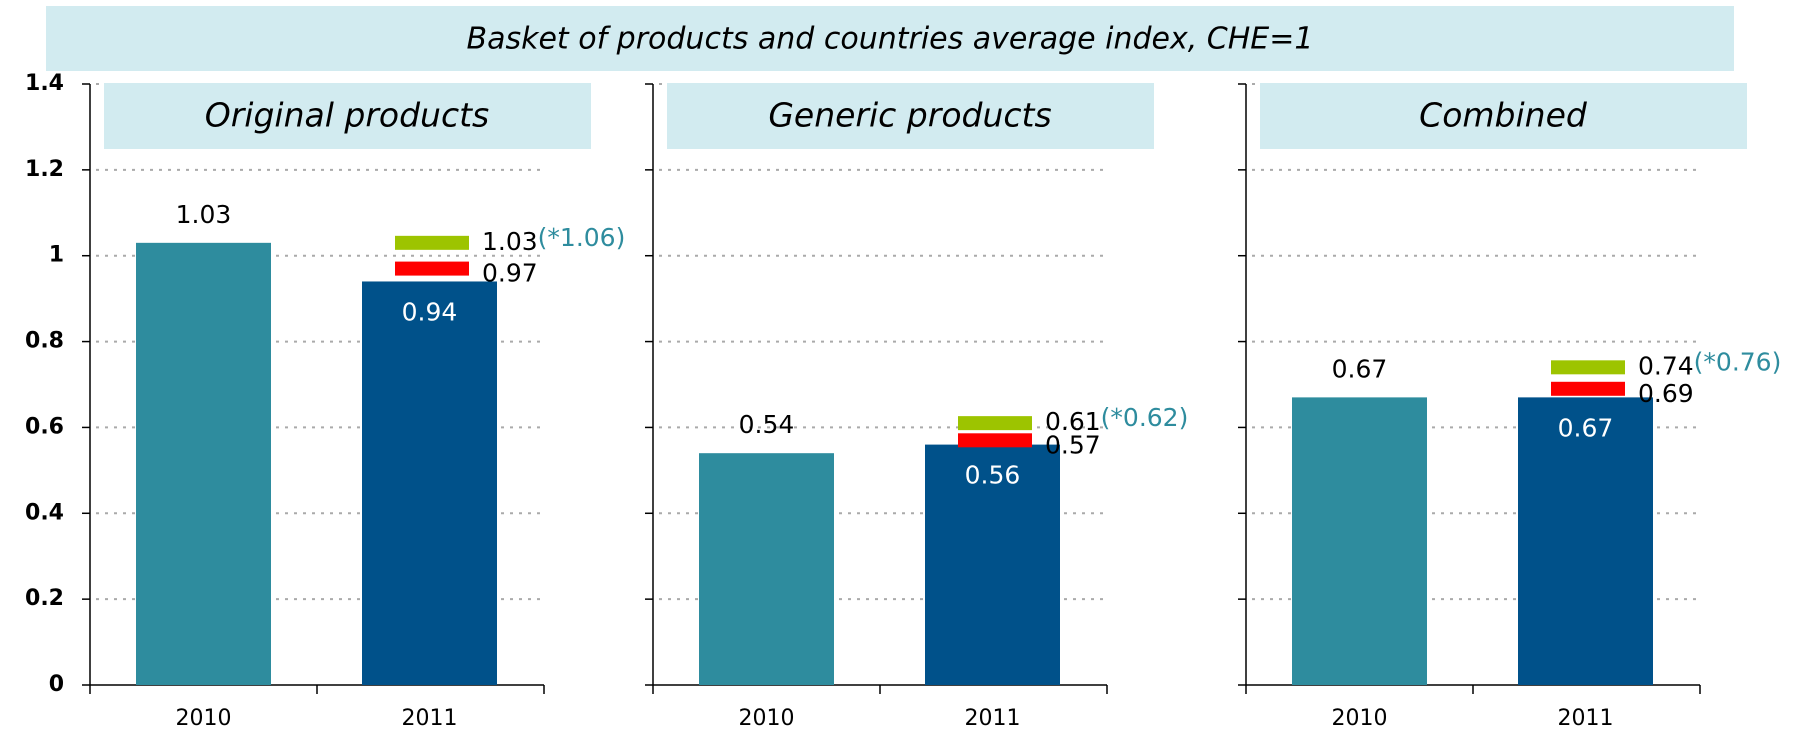  I want to click on y-tick-label: 1.2, so click(44, 169).